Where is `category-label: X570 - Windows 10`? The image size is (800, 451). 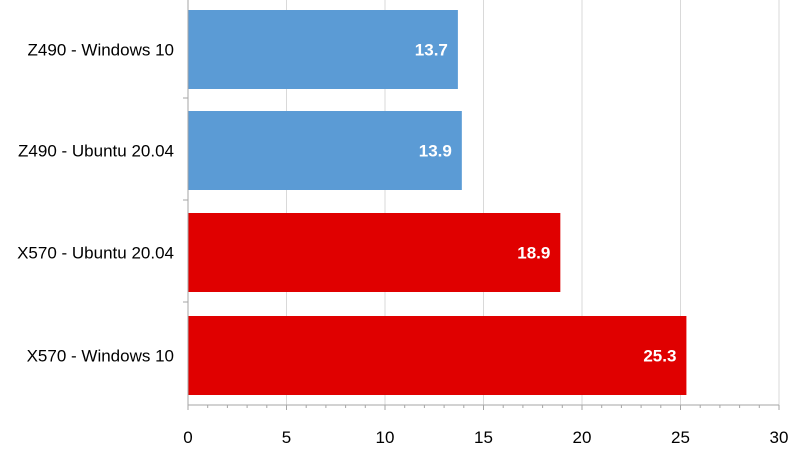 category-label: X570 - Windows 10 is located at coordinates (100, 356).